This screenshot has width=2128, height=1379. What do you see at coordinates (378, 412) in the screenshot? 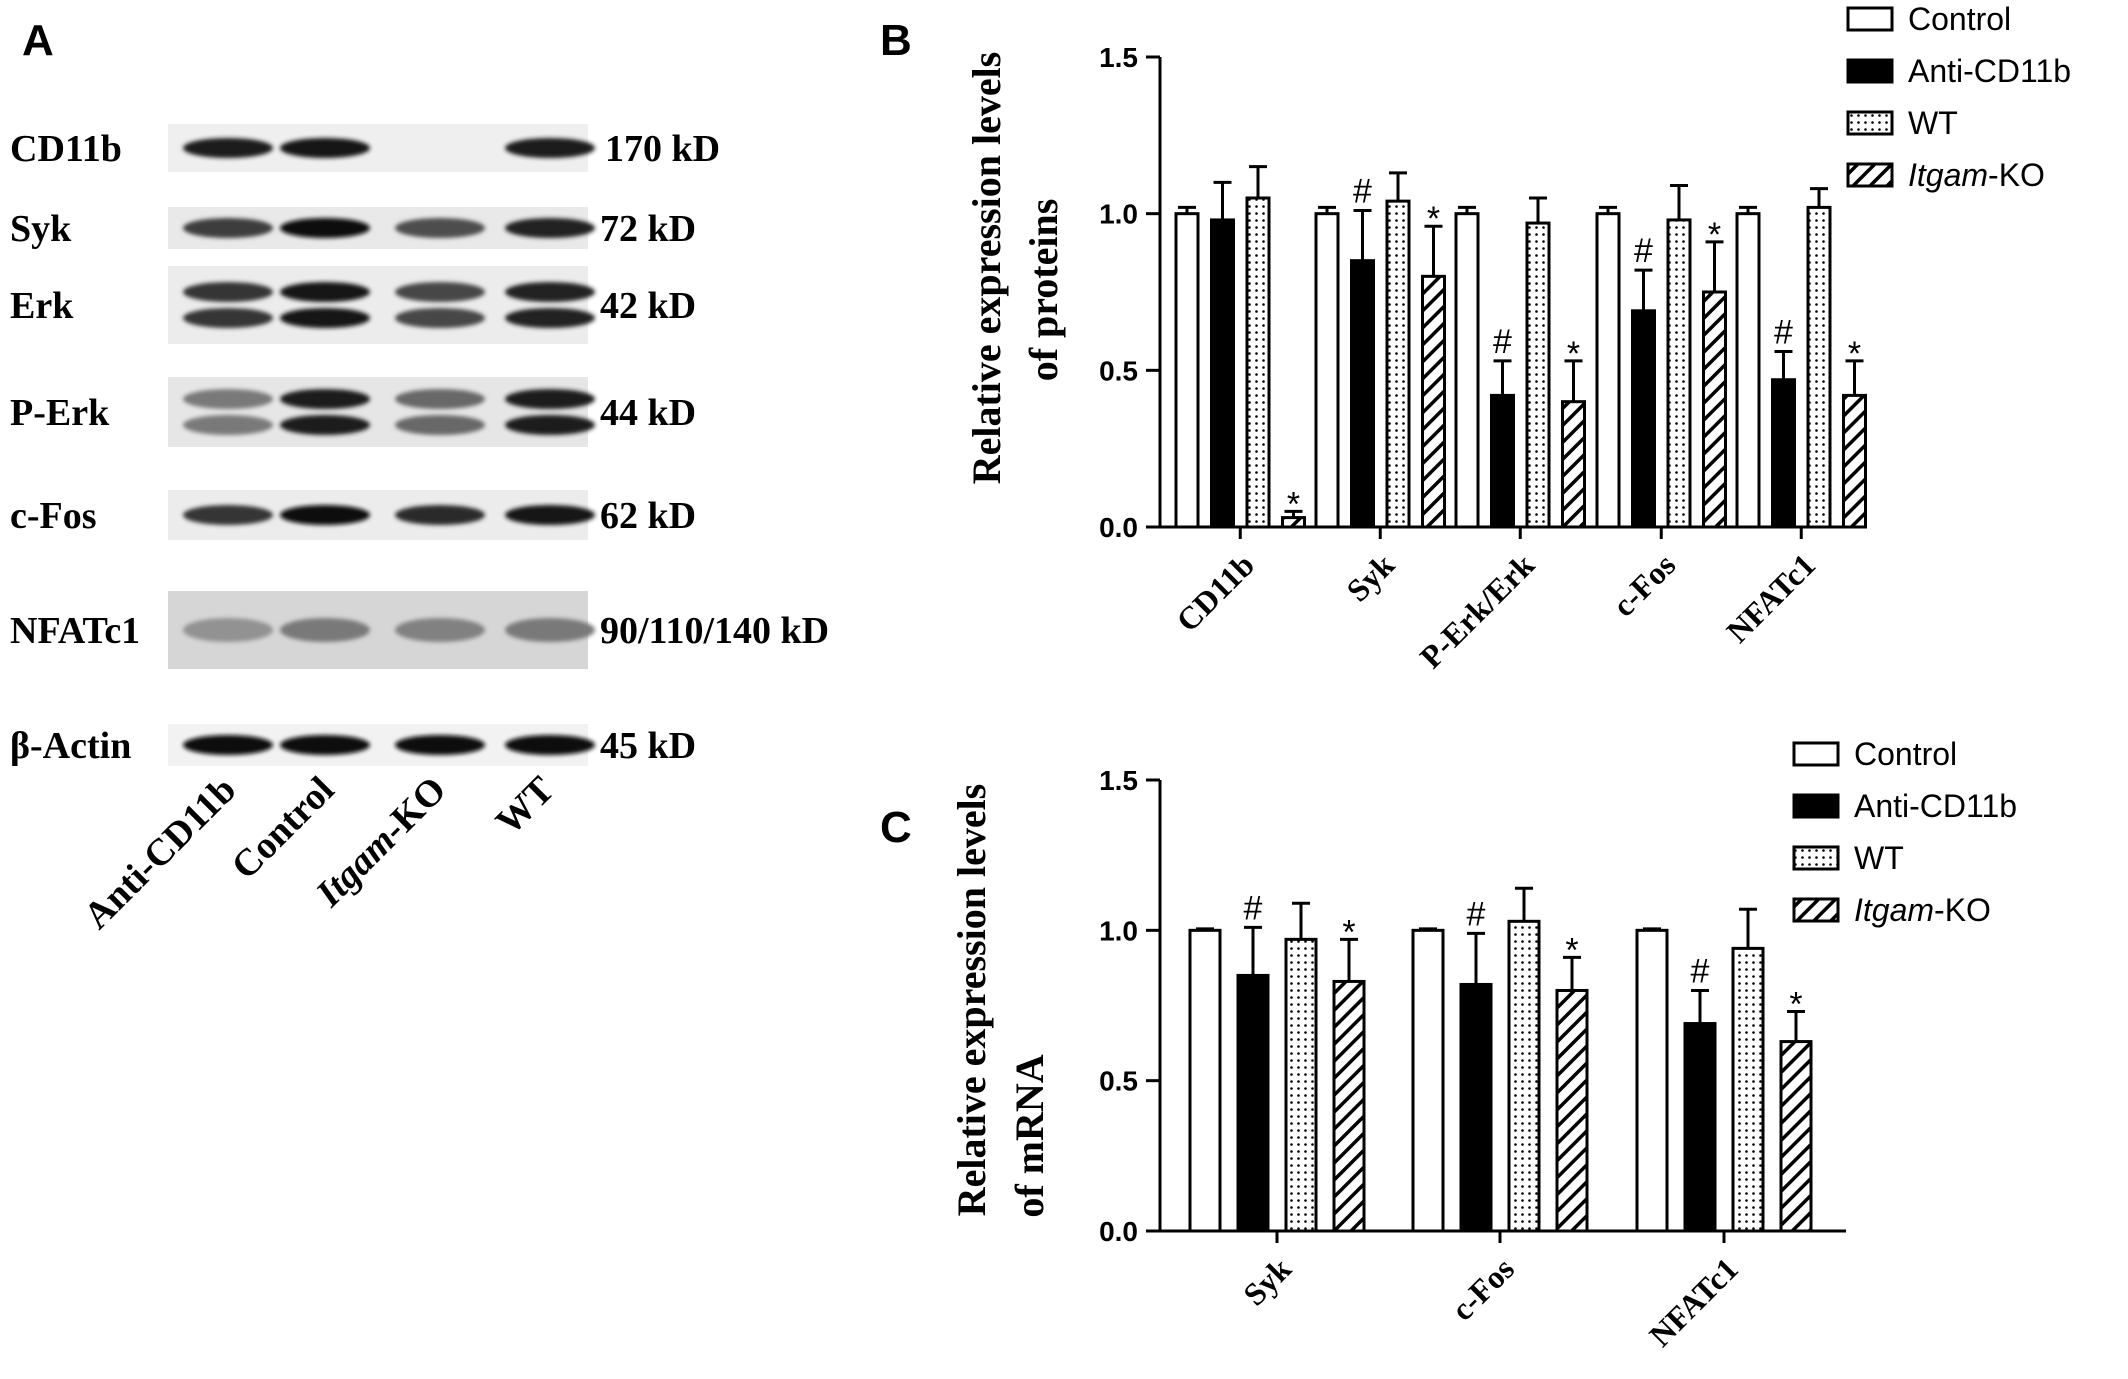
I see `blot-strip` at bounding box center [378, 412].